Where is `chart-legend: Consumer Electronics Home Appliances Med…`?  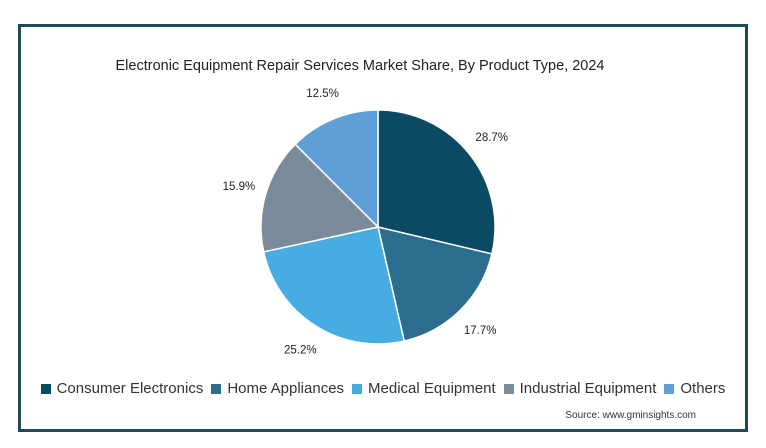 chart-legend: Consumer Electronics Home Appliances Med… is located at coordinates (383, 388).